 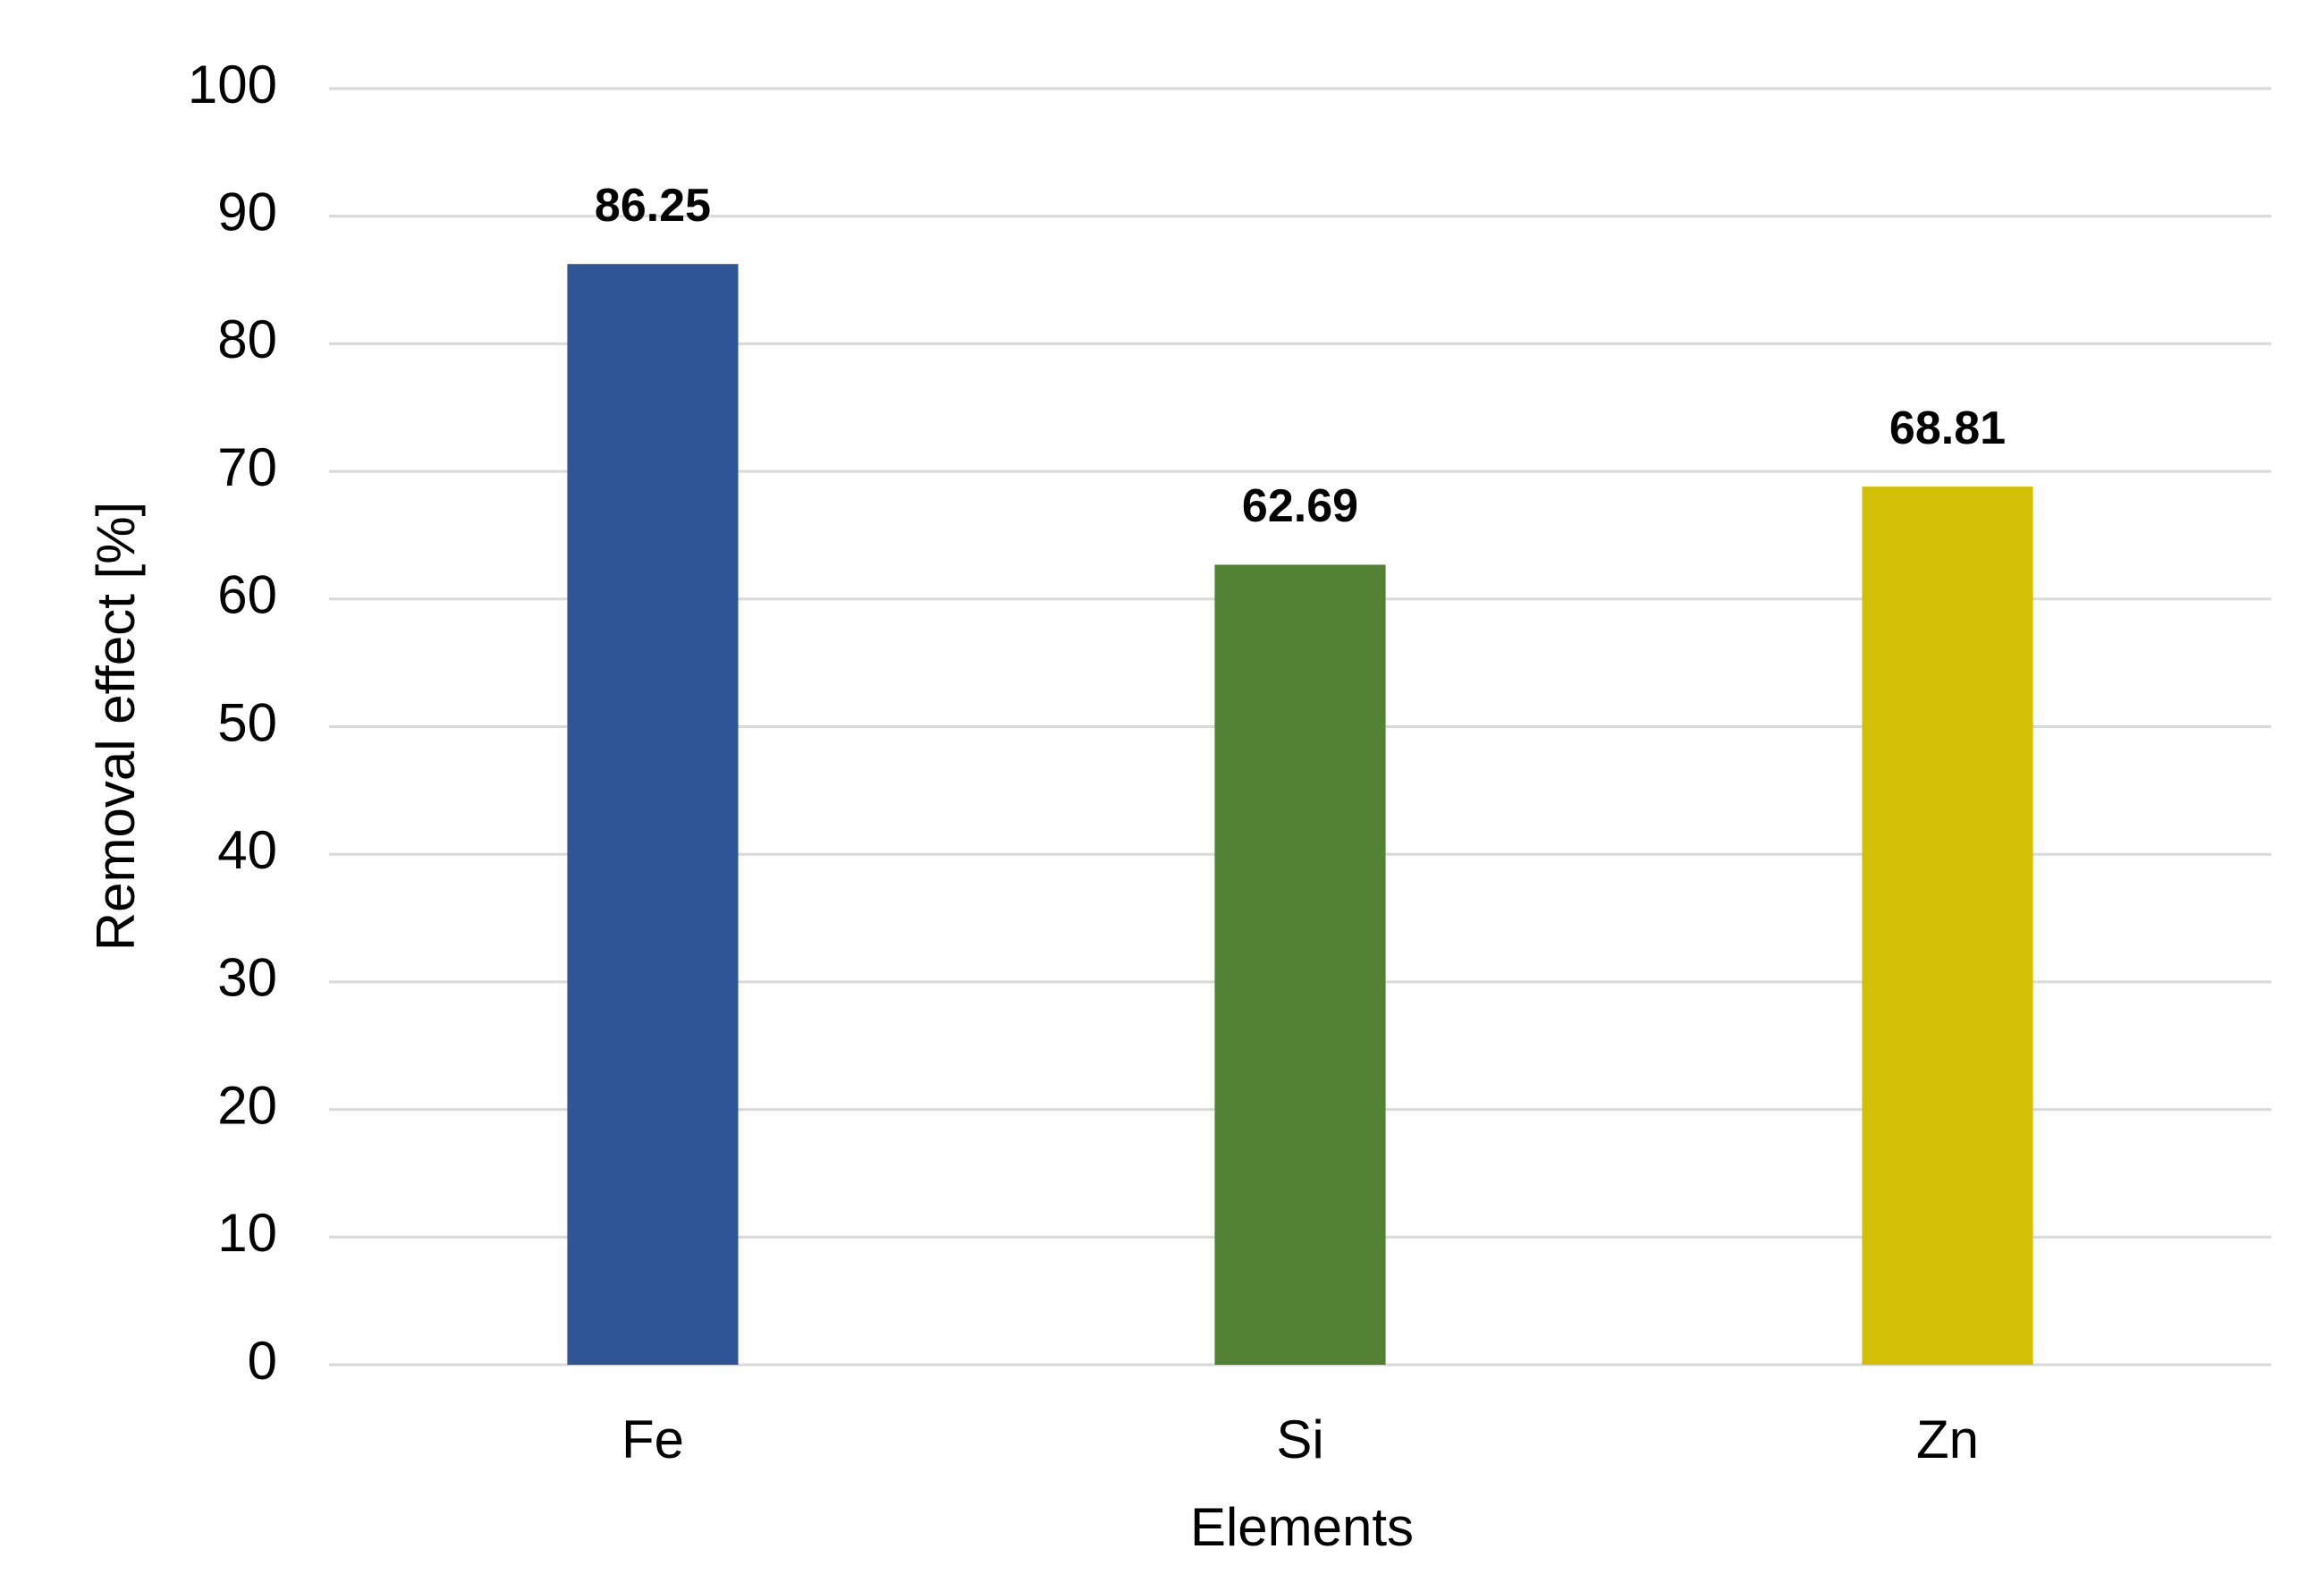 I want to click on y-tick-label: 70, so click(x=247, y=467).